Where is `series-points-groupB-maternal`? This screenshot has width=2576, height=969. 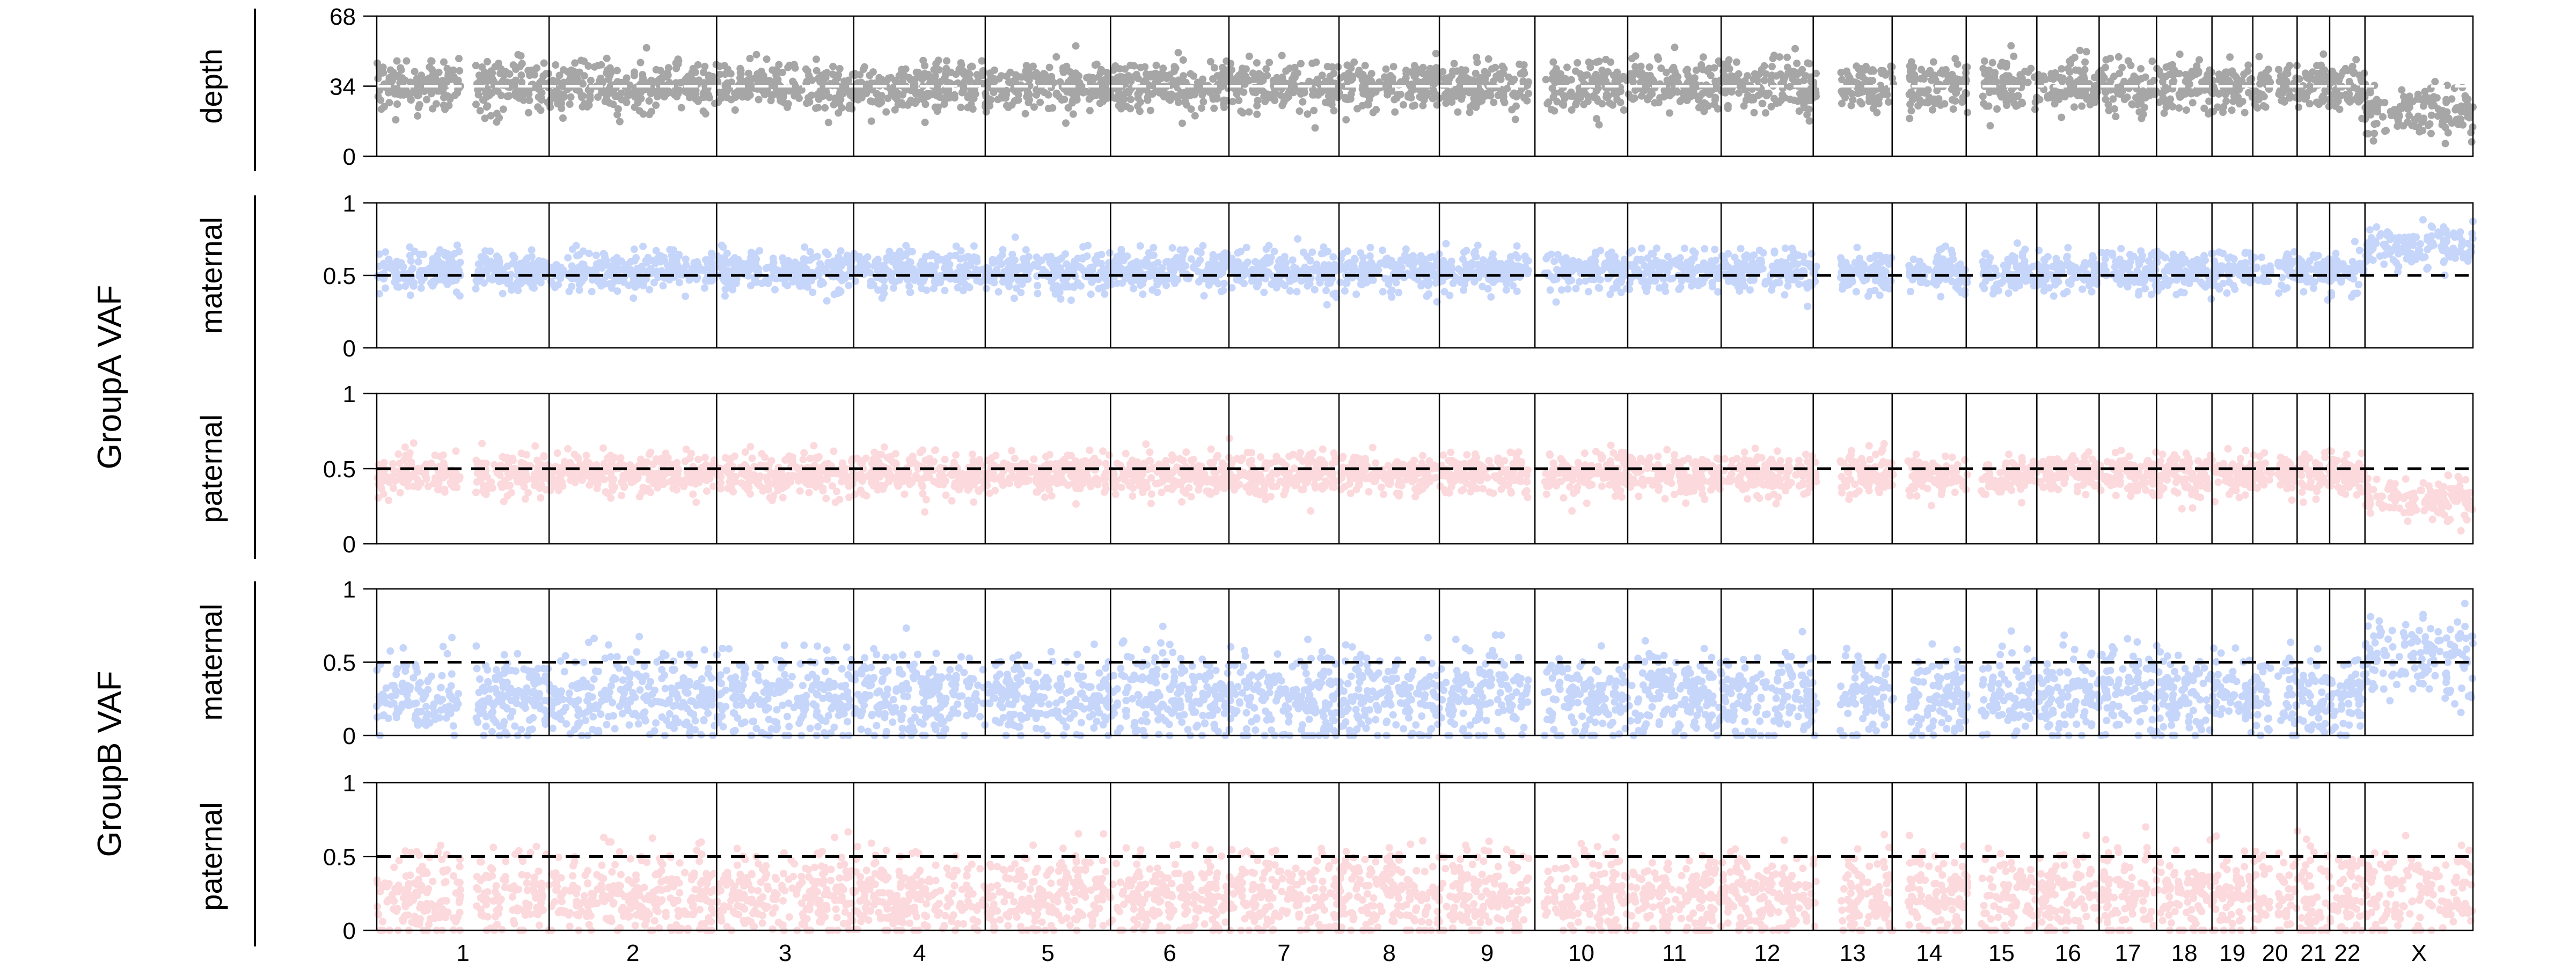 series-points-groupB-maternal is located at coordinates (1425, 670).